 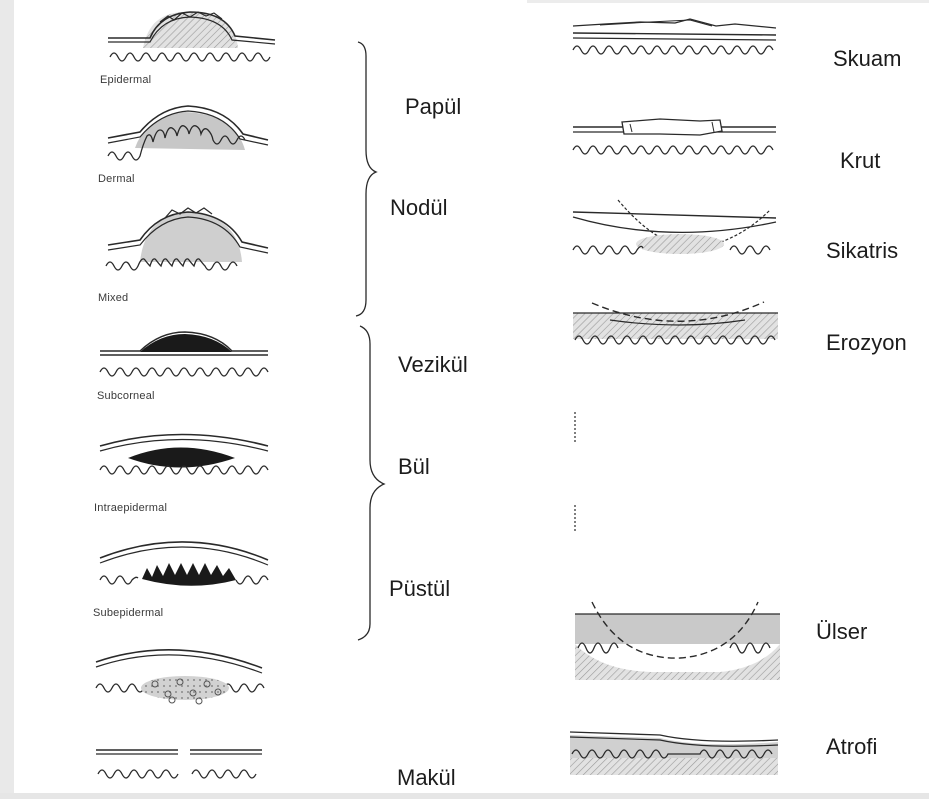 What do you see at coordinates (187, 239) in the screenshot?
I see `mixed-papule-drawing` at bounding box center [187, 239].